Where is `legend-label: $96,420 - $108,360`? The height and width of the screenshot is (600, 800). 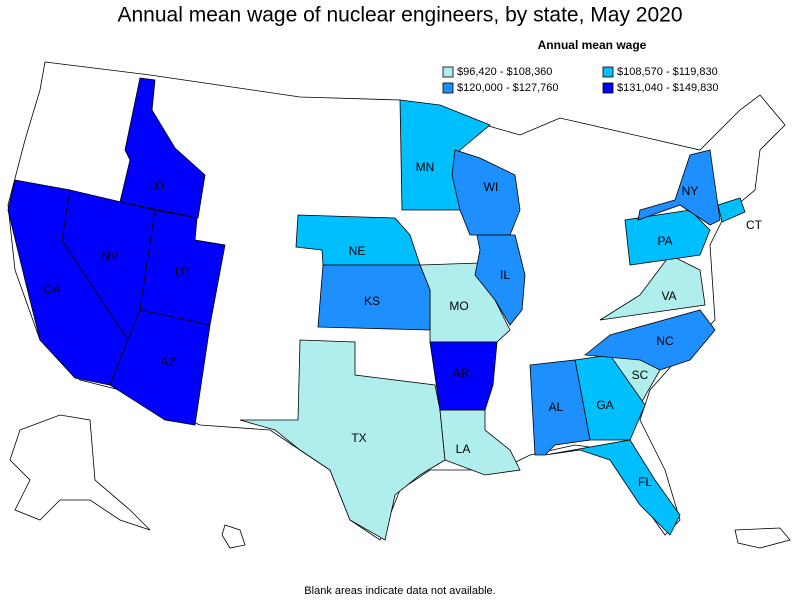 legend-label: $96,420 - $108,360 is located at coordinates (504, 72).